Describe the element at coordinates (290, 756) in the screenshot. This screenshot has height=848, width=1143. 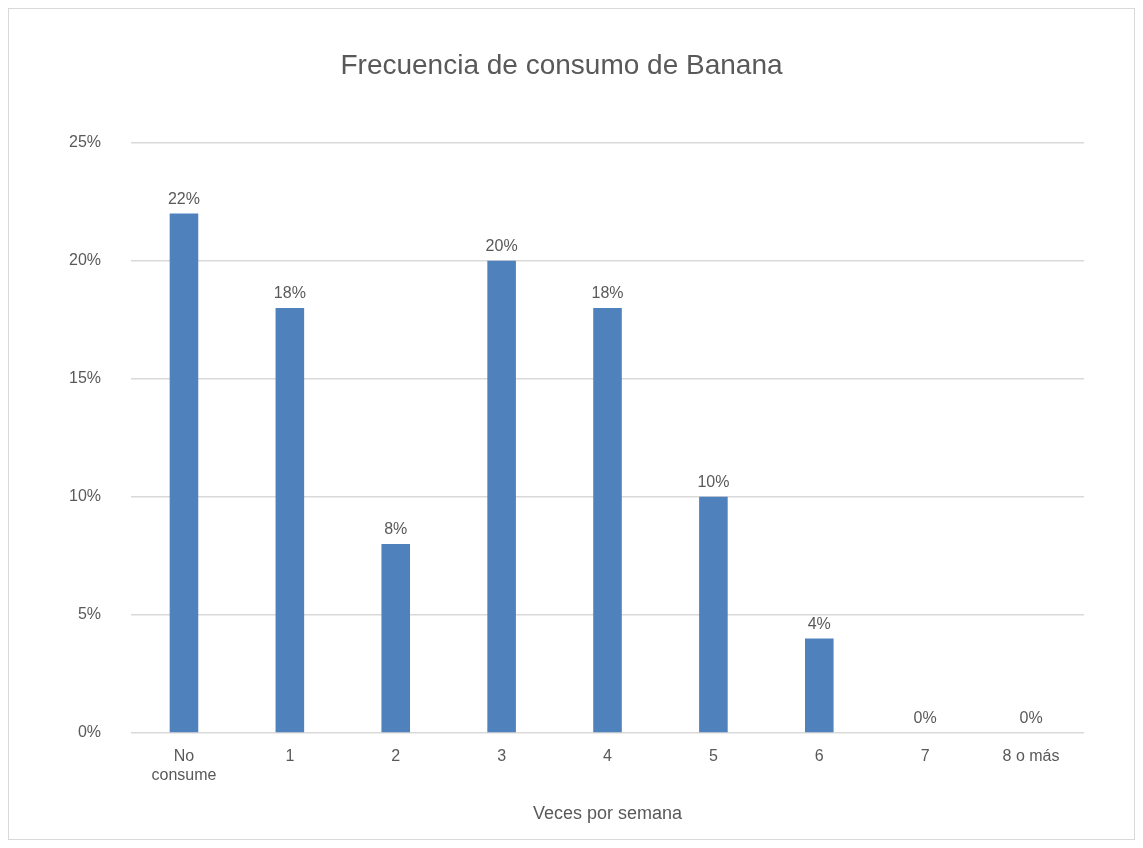
I see `x-tick-label: 1` at that location.